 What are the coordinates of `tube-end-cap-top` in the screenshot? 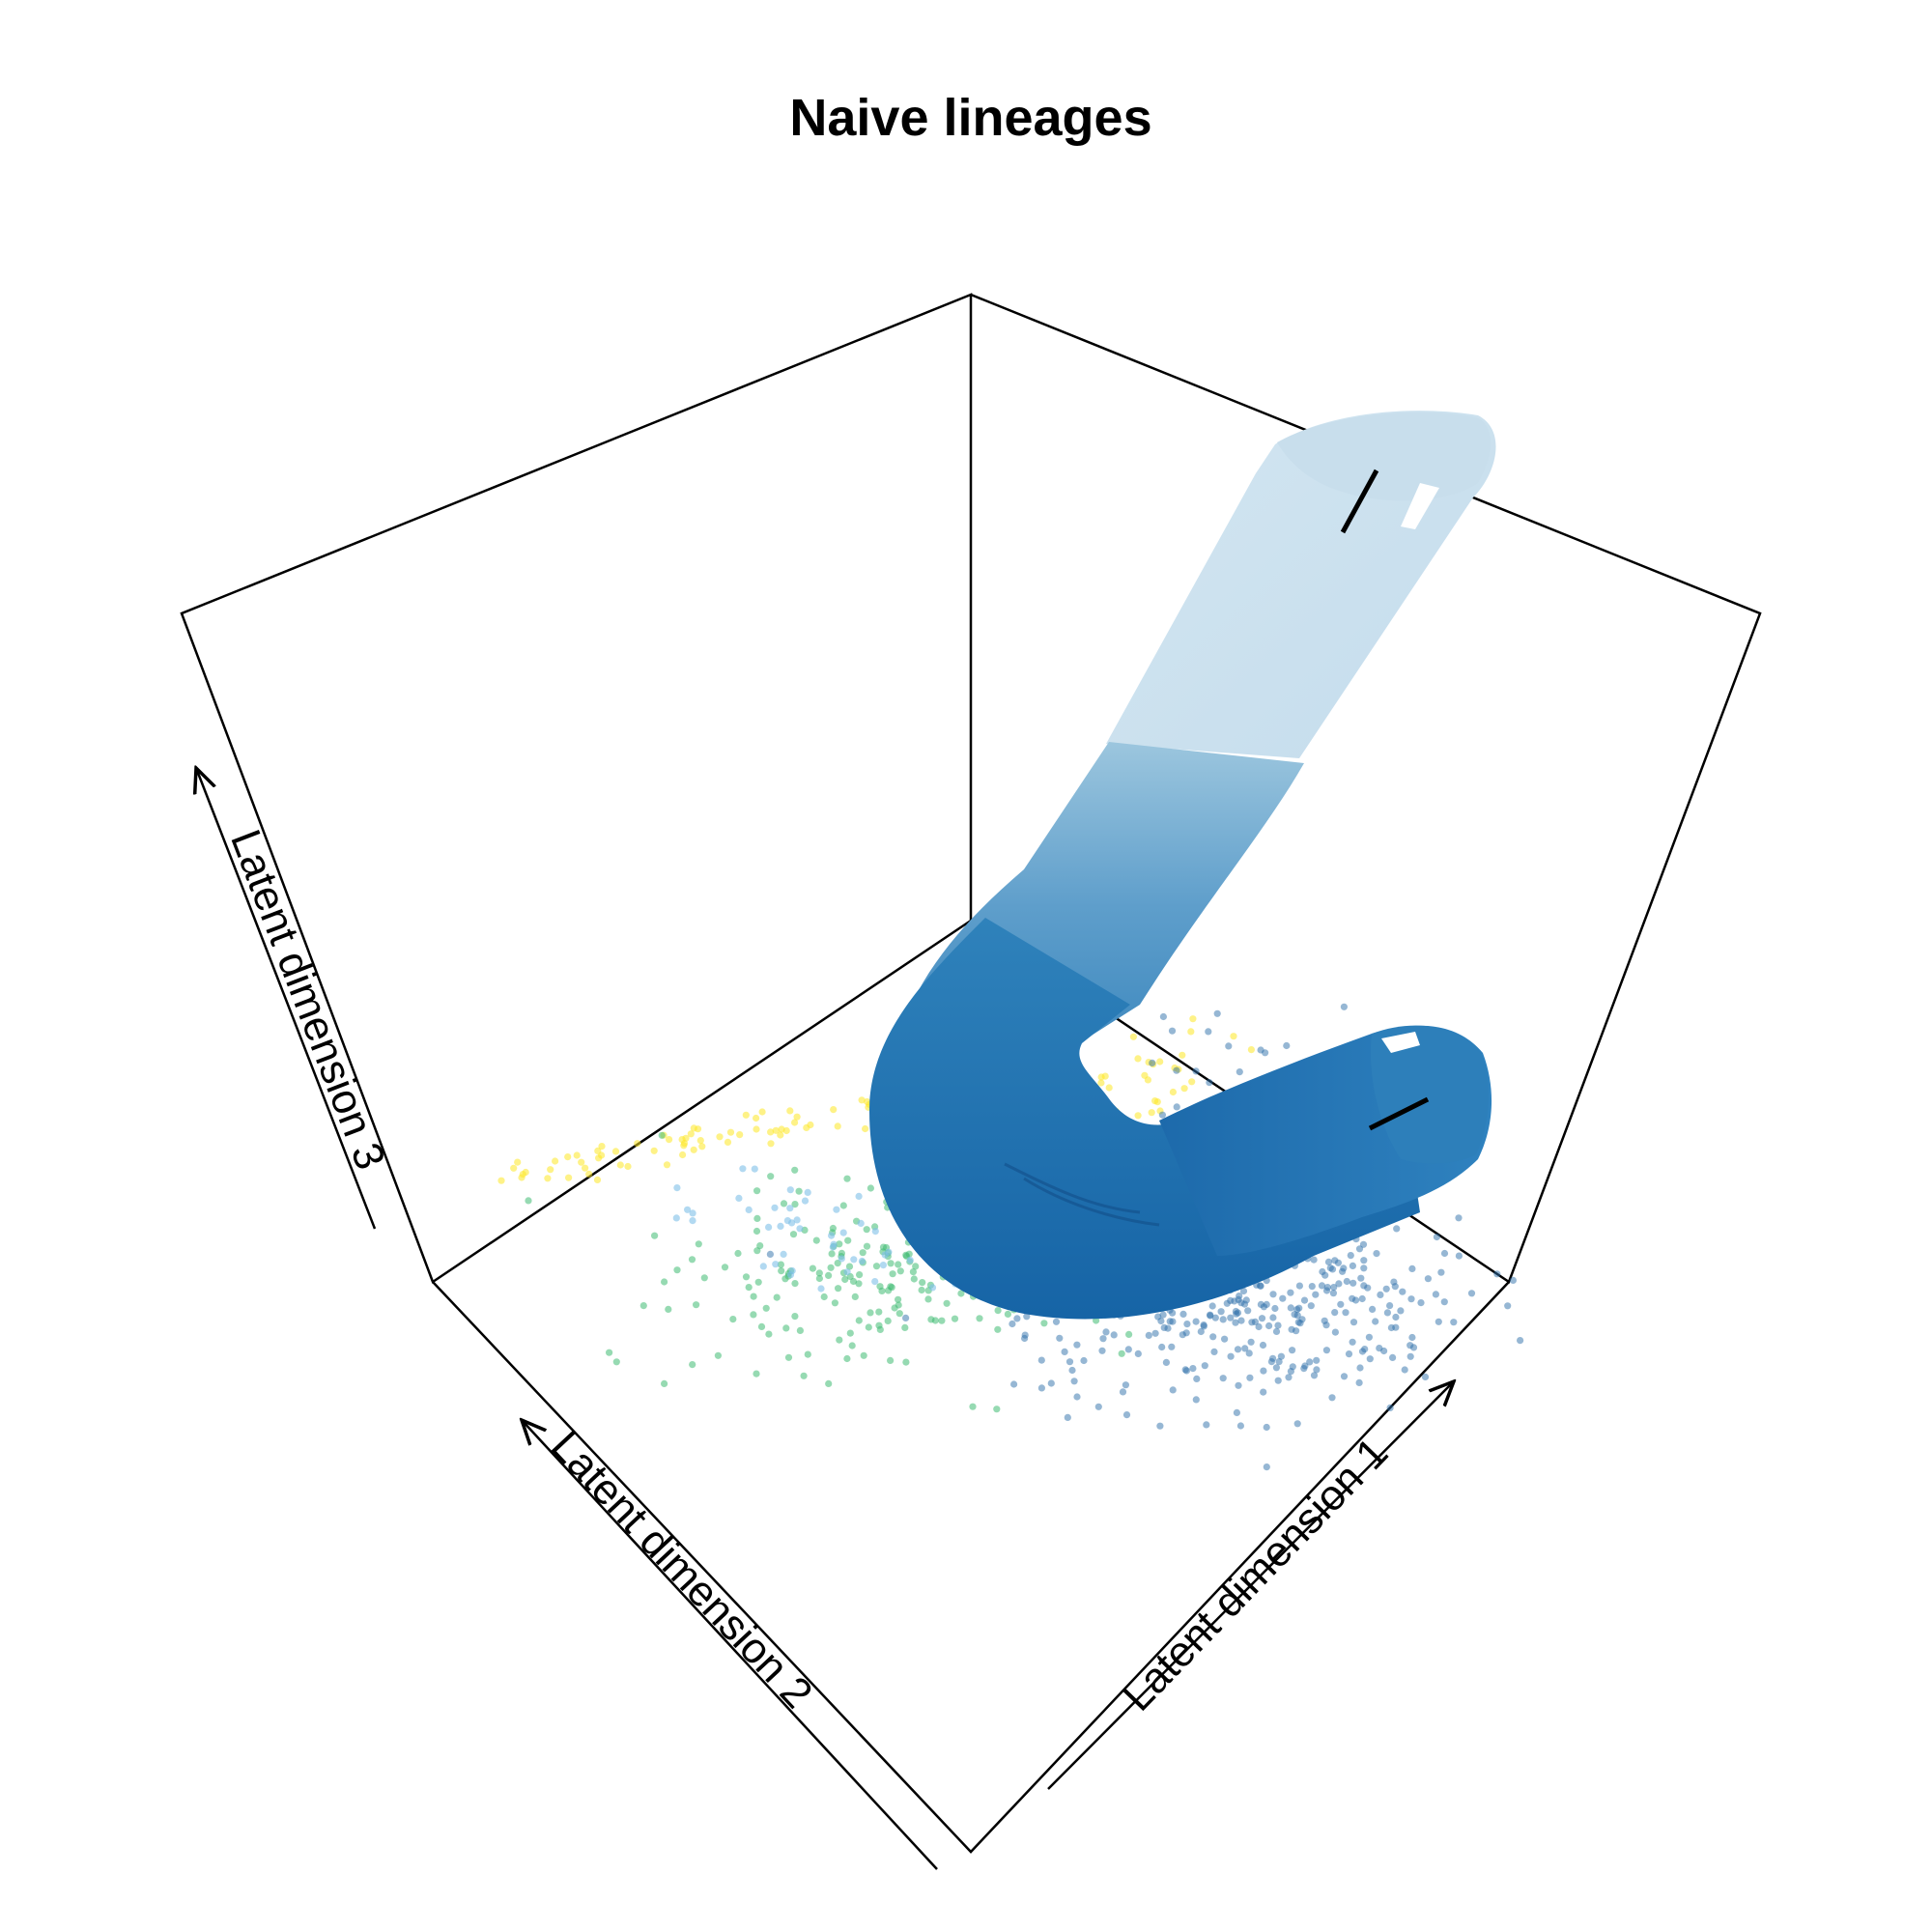 It's located at (1384, 456).